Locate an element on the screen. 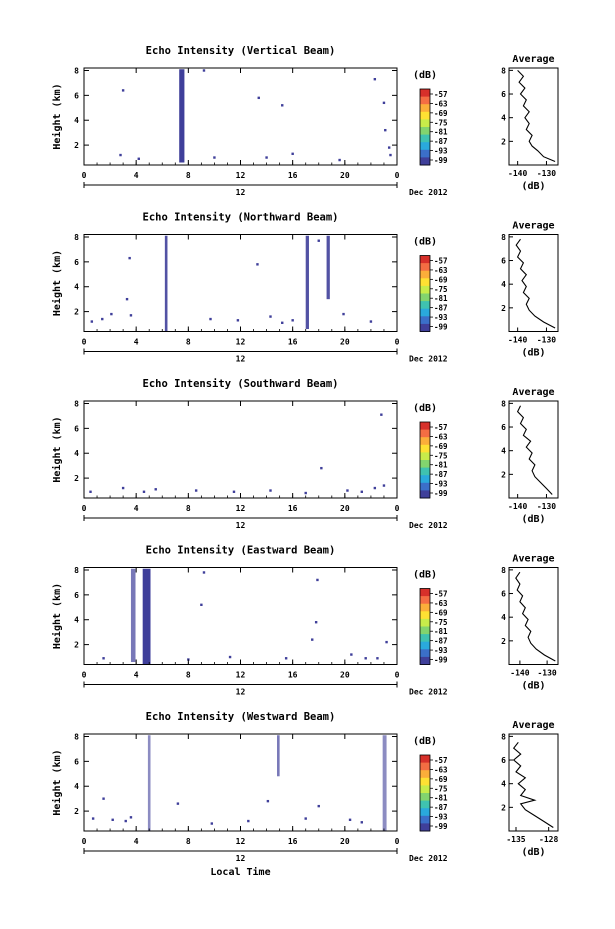 This screenshot has height=929, width=615. colorbar-tick-label: -69 is located at coordinates (441, 612).